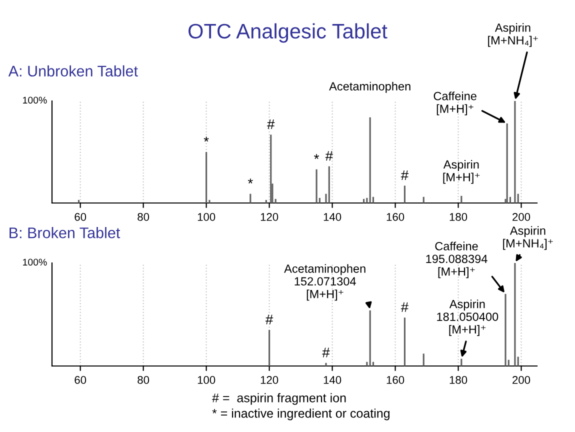  What do you see at coordinates (467, 318) in the screenshot?
I see `annotation: Aspirin 181.050400 [M+H]⁺` at bounding box center [467, 318].